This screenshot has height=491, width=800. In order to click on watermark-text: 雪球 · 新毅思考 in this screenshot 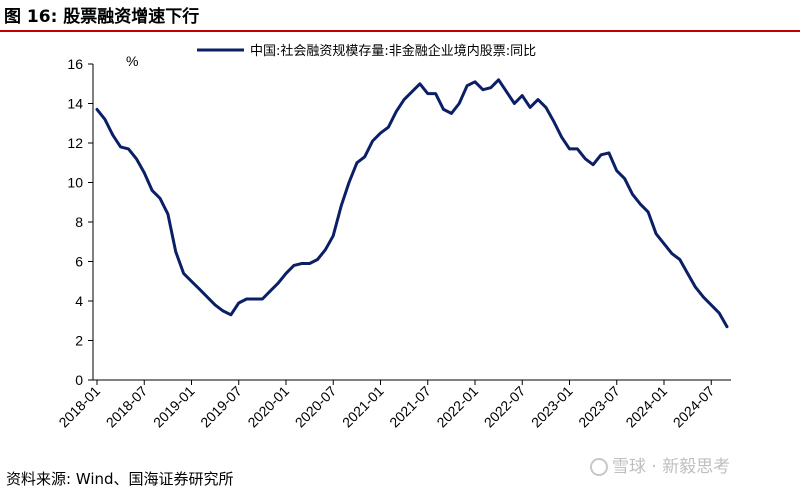, I will do `click(671, 467)`.